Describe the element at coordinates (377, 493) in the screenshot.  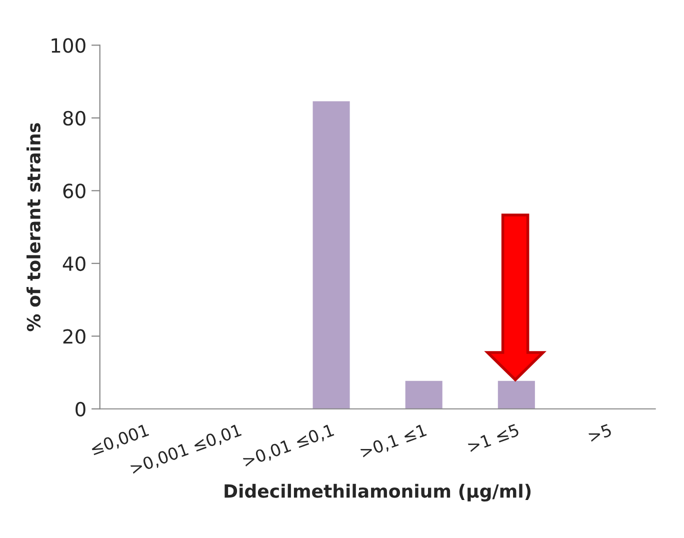
I see `x-axis-title: Didecilmethilamonium (µg/ml)` at that location.